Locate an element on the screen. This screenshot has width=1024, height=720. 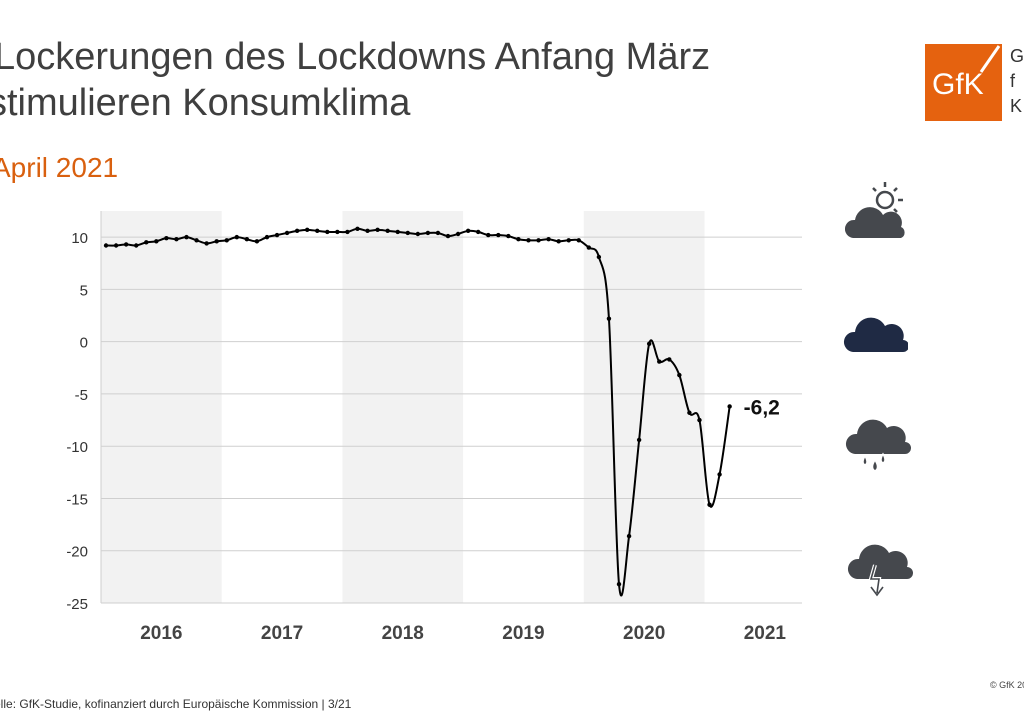
year-band-2020 is located at coordinates (644, 407).